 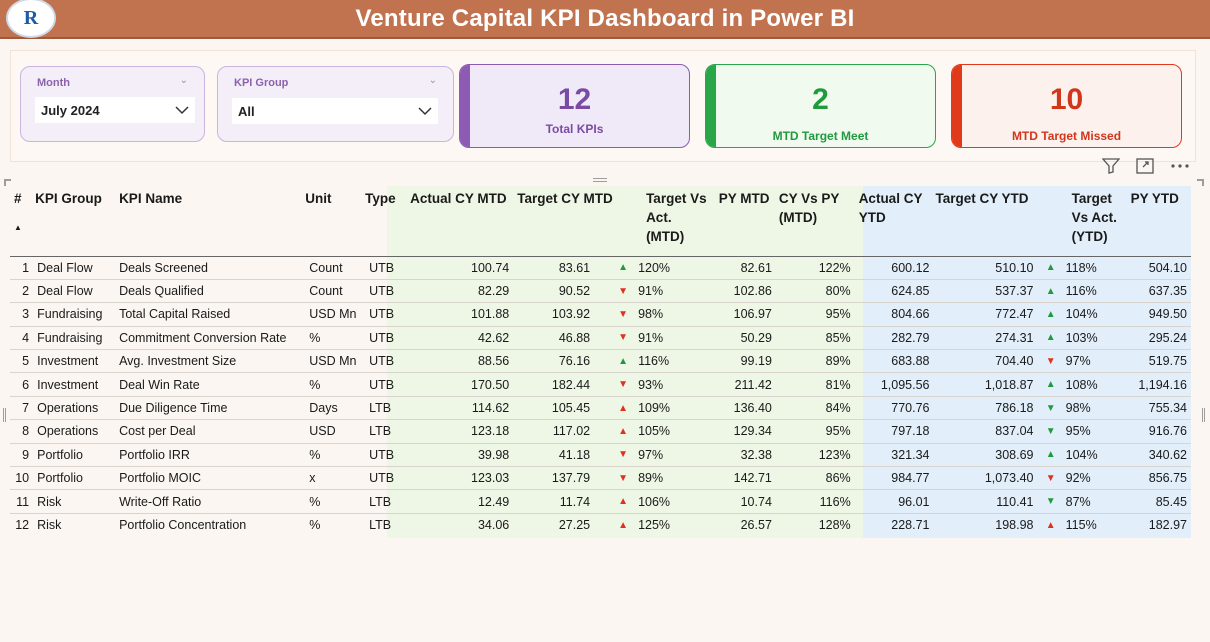 What do you see at coordinates (815, 501) in the screenshot?
I see `cy-vs-py-mtd-cell: 116%` at bounding box center [815, 501].